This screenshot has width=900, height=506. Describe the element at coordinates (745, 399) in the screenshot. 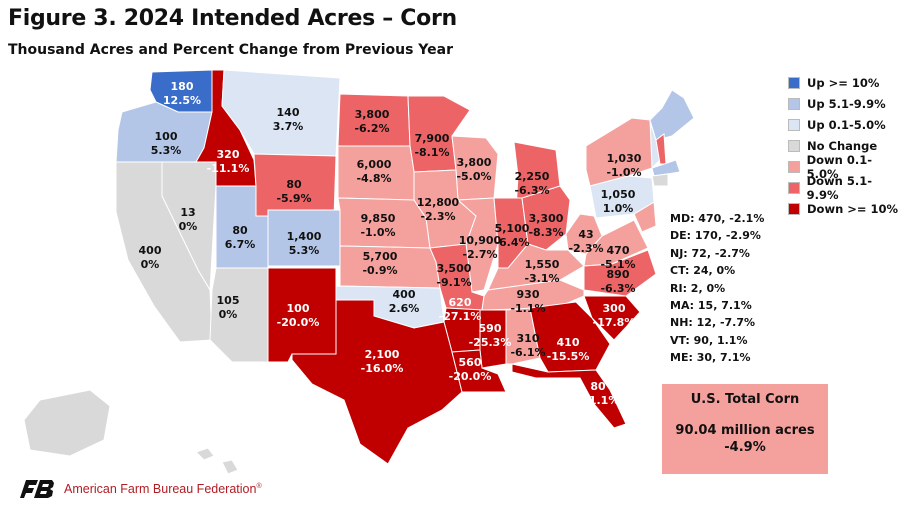

I see `us-total-title: U.S. Total Corn` at that location.